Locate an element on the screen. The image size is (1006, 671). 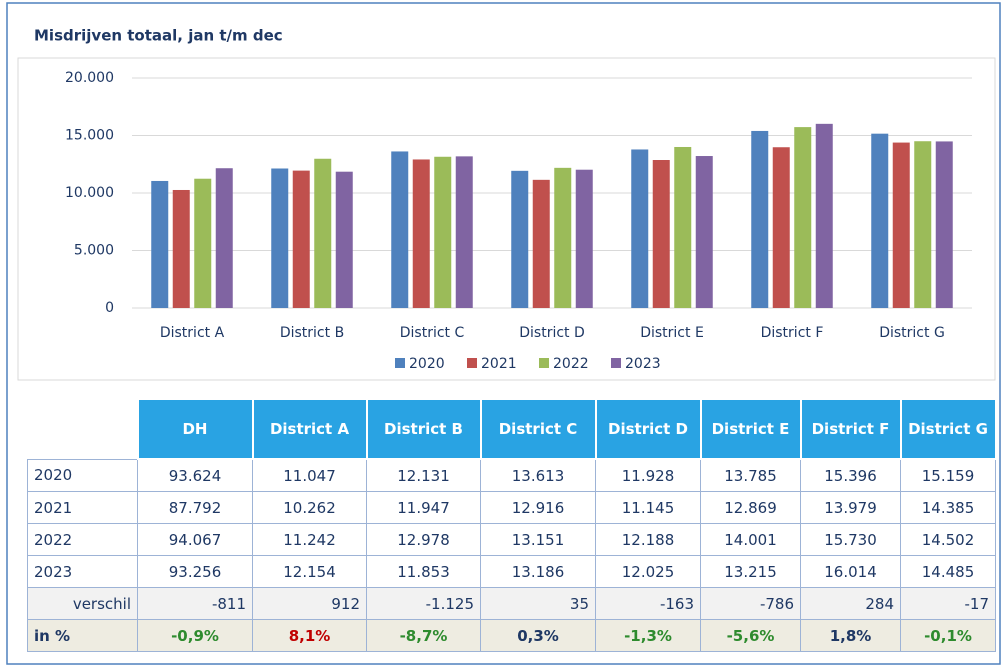
table-cell: 0,3% is located at coordinates (538, 635).